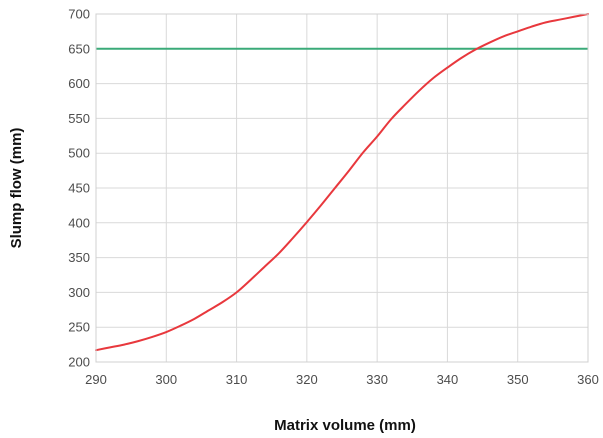  I want to click on y-tick-label: 500, so click(79, 153).